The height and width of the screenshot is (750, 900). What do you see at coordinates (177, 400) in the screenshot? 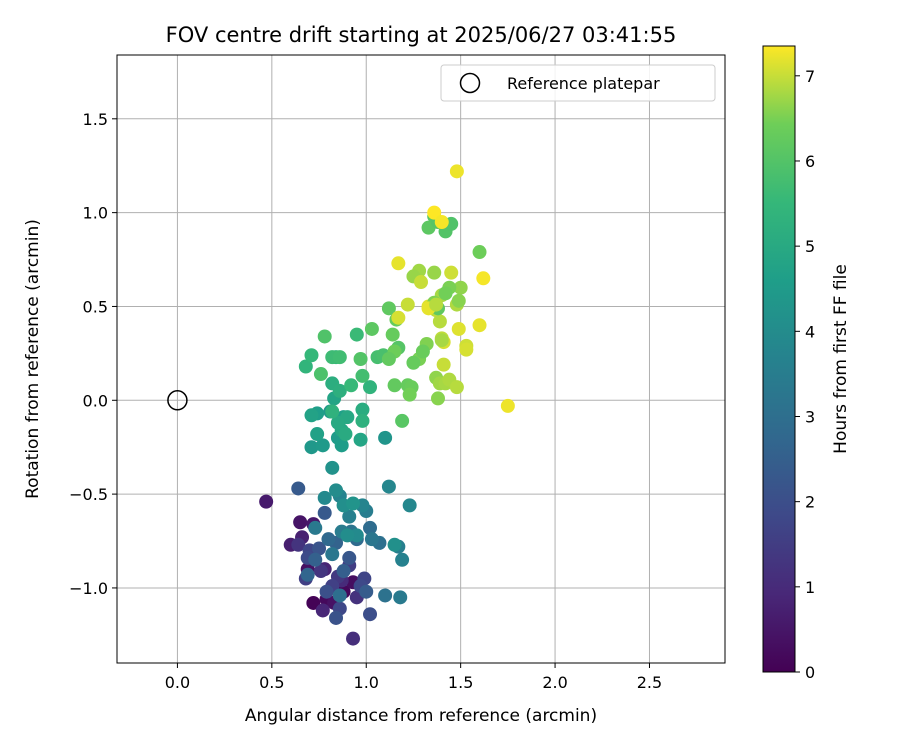
I see `reference-platepar-marker` at bounding box center [177, 400].